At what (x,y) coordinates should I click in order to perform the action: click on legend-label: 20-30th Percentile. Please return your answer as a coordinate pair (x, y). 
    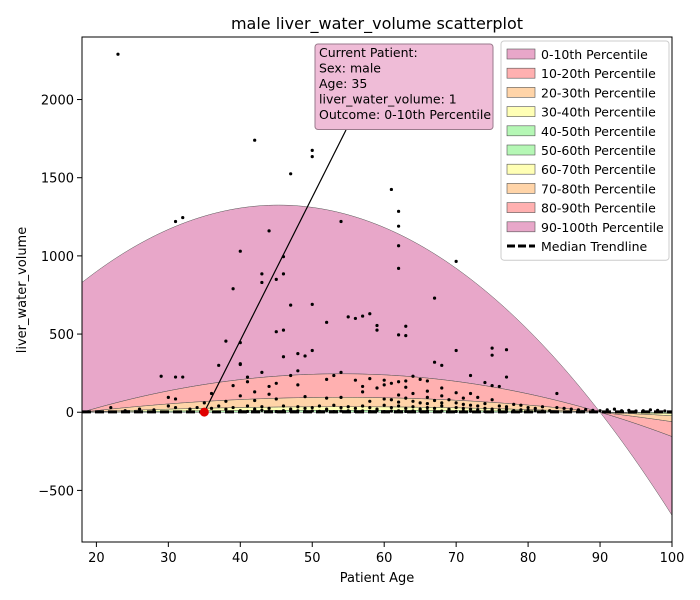
    Looking at the image, I should click on (598, 92).